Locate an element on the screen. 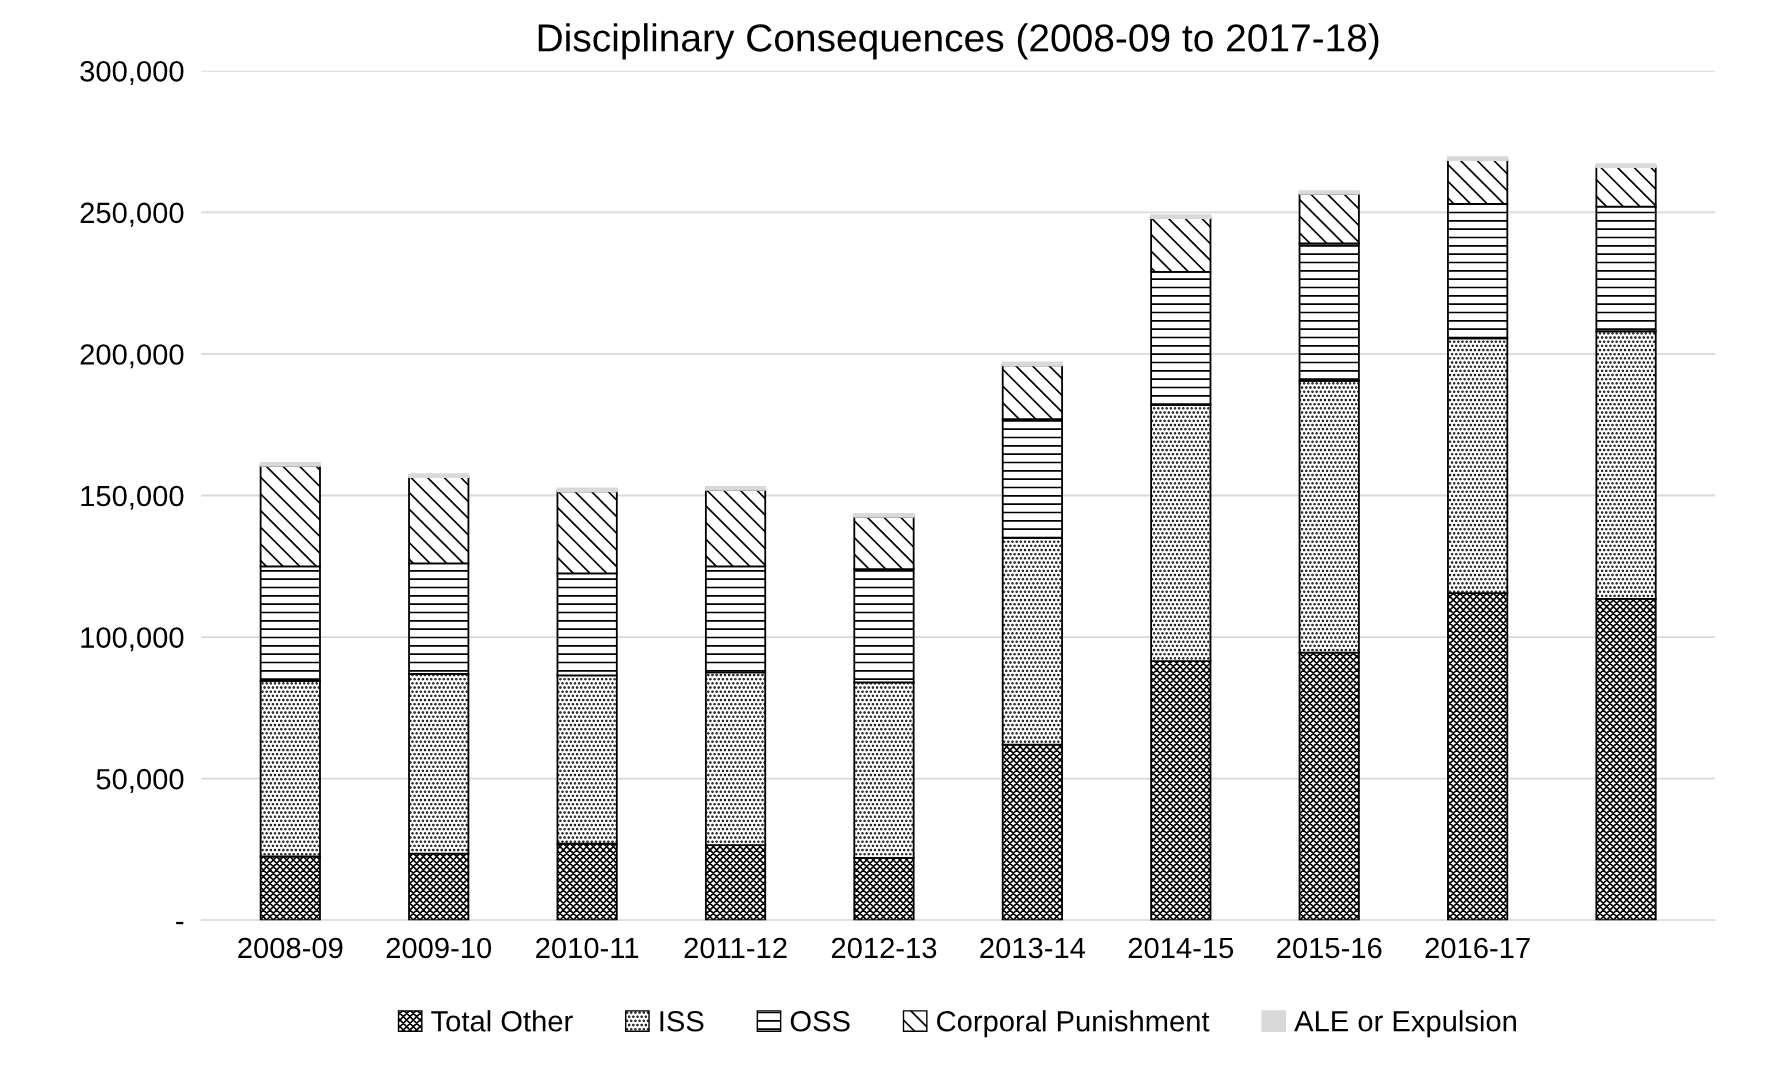 The width and height of the screenshot is (1781, 1089). x-tick-label: 2013-14 is located at coordinates (1033, 948).